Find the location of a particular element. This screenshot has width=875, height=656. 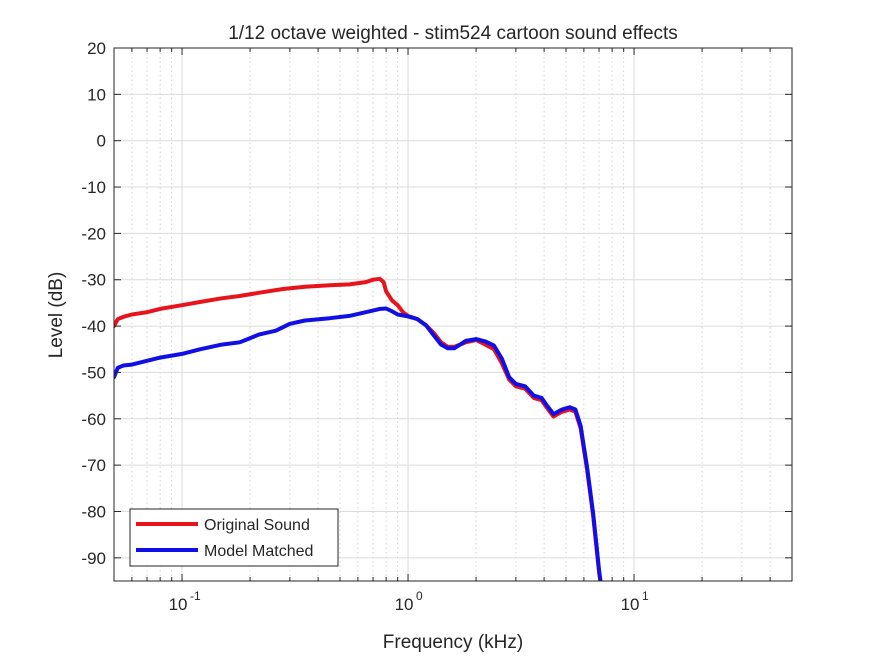

y-tick-label: -10 is located at coordinates (93, 187).